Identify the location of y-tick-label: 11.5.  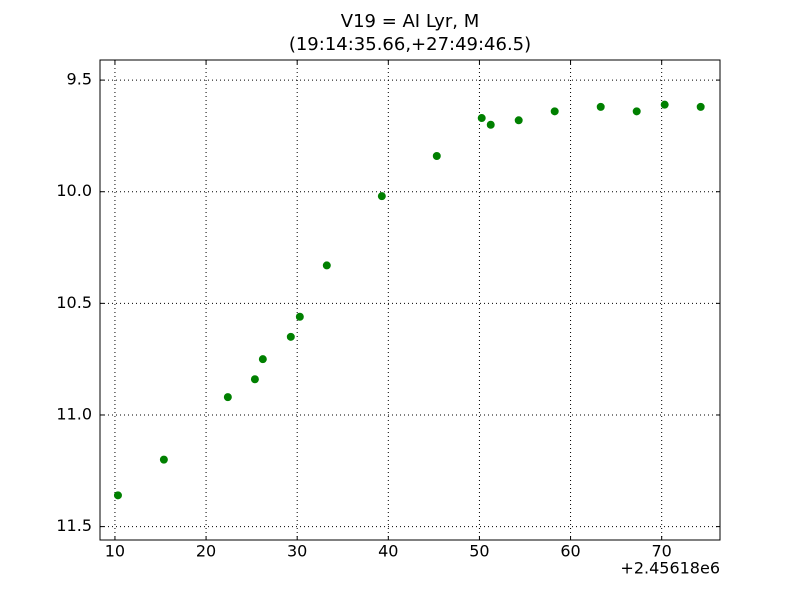
(74, 525).